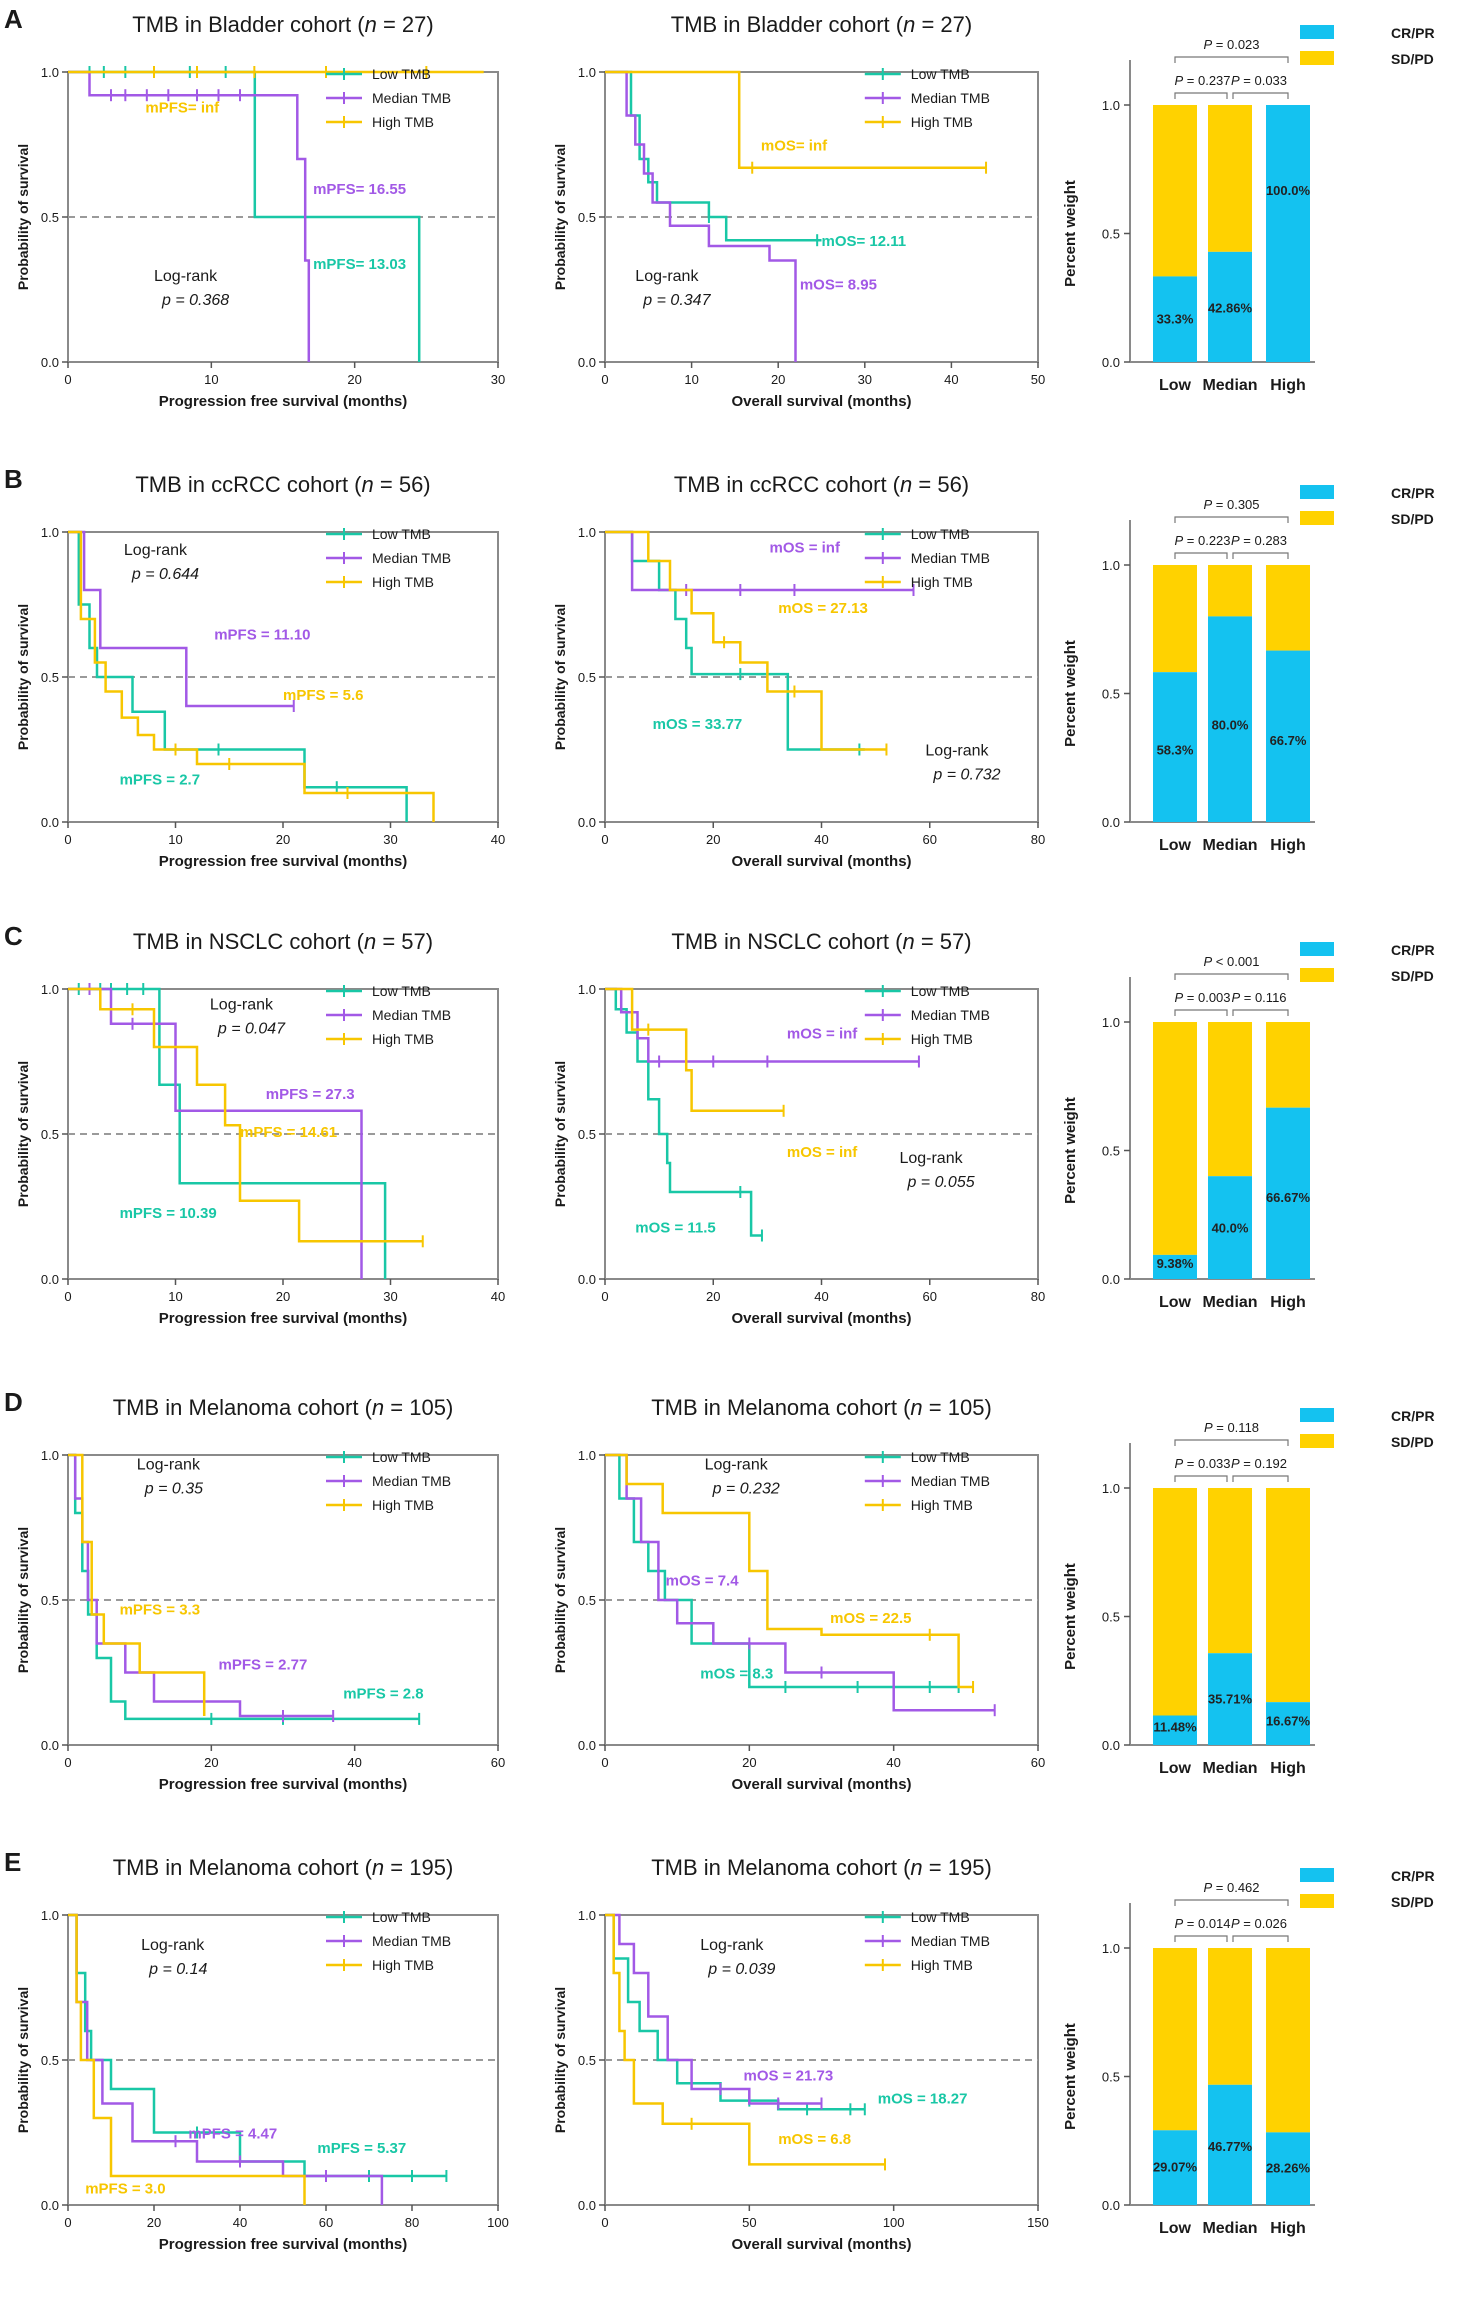  What do you see at coordinates (1038, 379) in the screenshot?
I see `x-tick-label: 50` at bounding box center [1038, 379].